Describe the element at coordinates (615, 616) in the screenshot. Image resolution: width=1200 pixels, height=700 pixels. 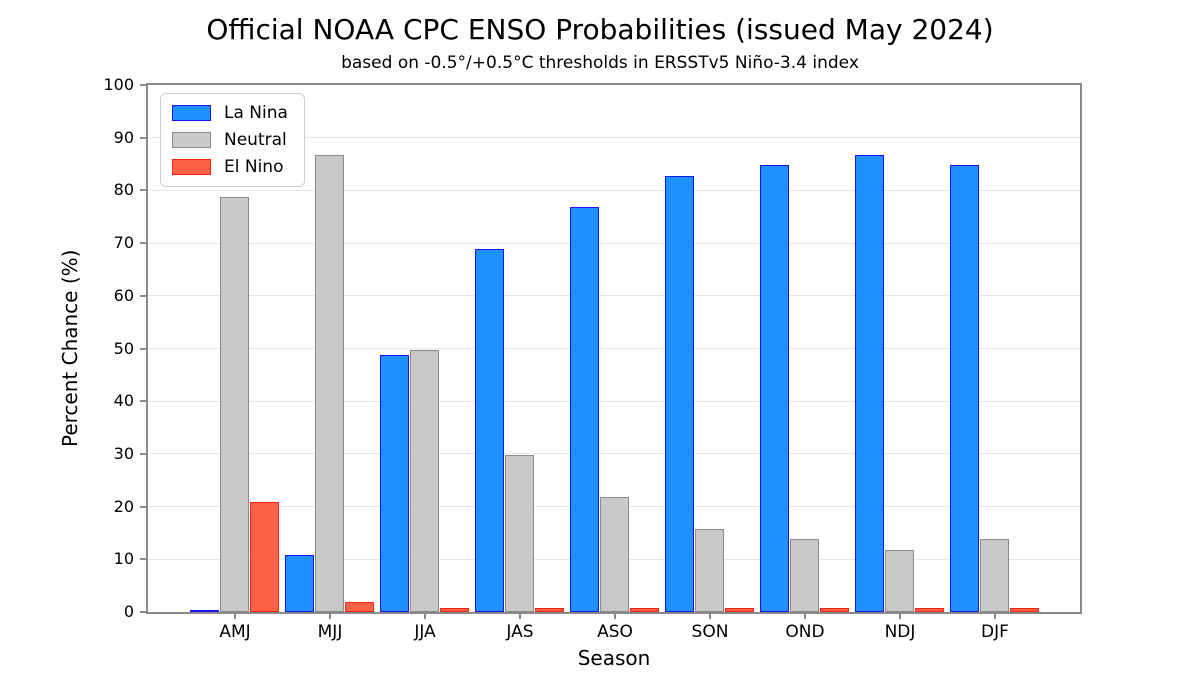
I see `x-tick-mark-aso` at that location.